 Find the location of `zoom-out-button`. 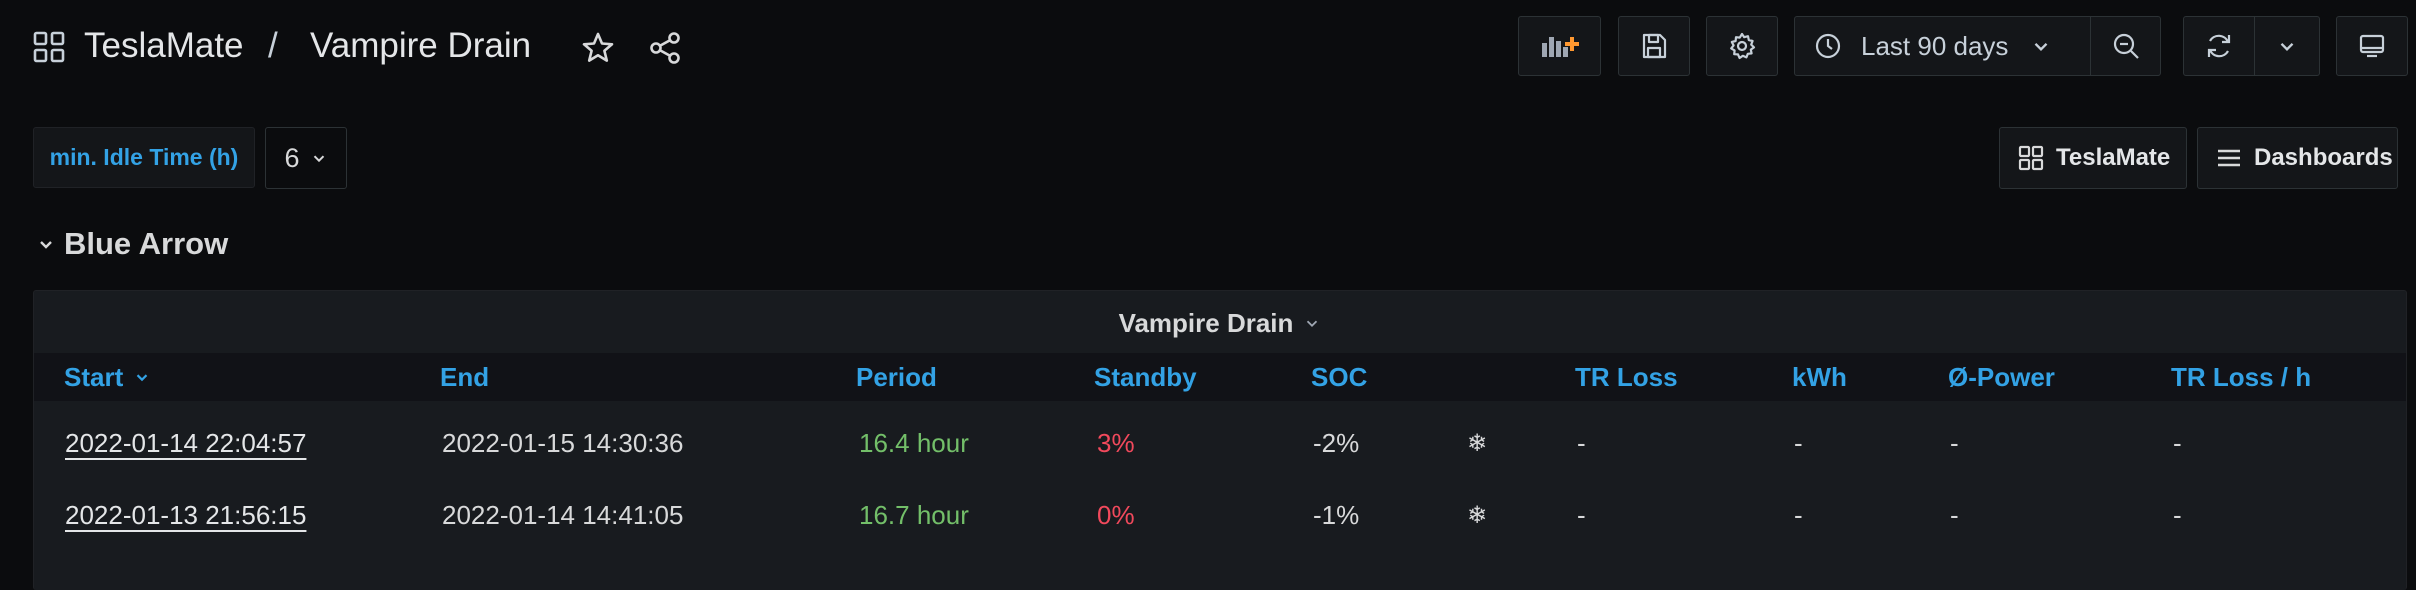

zoom-out-button is located at coordinates (2125, 46).